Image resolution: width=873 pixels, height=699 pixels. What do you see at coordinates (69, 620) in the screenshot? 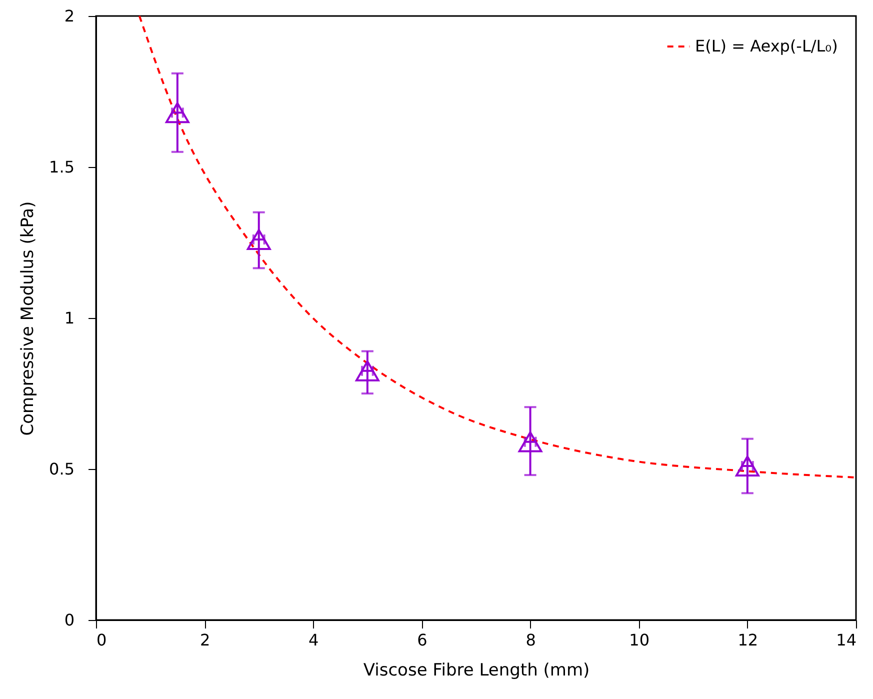
I see `y-tick-label: 0` at bounding box center [69, 620].